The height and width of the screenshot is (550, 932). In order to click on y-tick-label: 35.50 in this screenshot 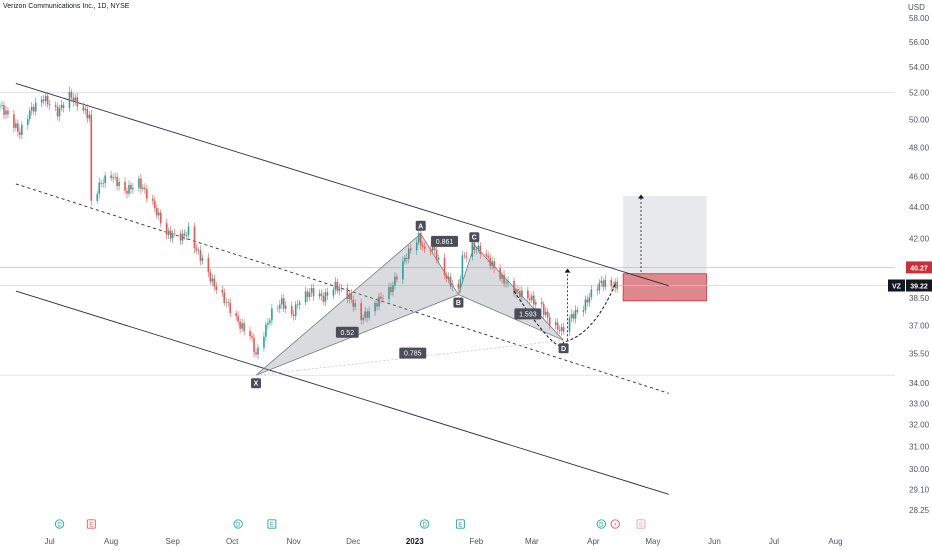, I will do `click(919, 354)`.